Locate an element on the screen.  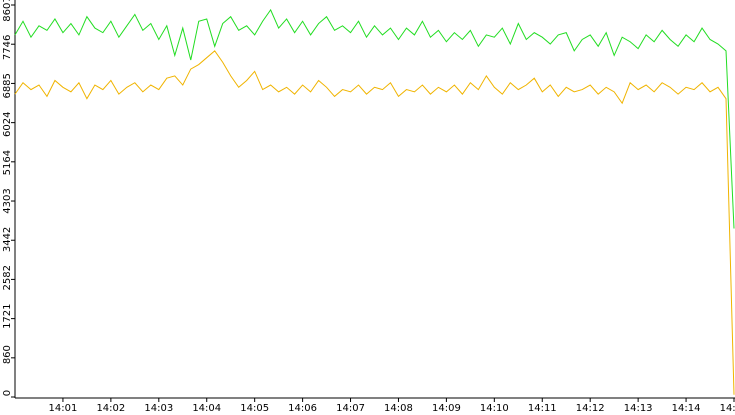
y-tick-label: 8607 is located at coordinates (7, 11).